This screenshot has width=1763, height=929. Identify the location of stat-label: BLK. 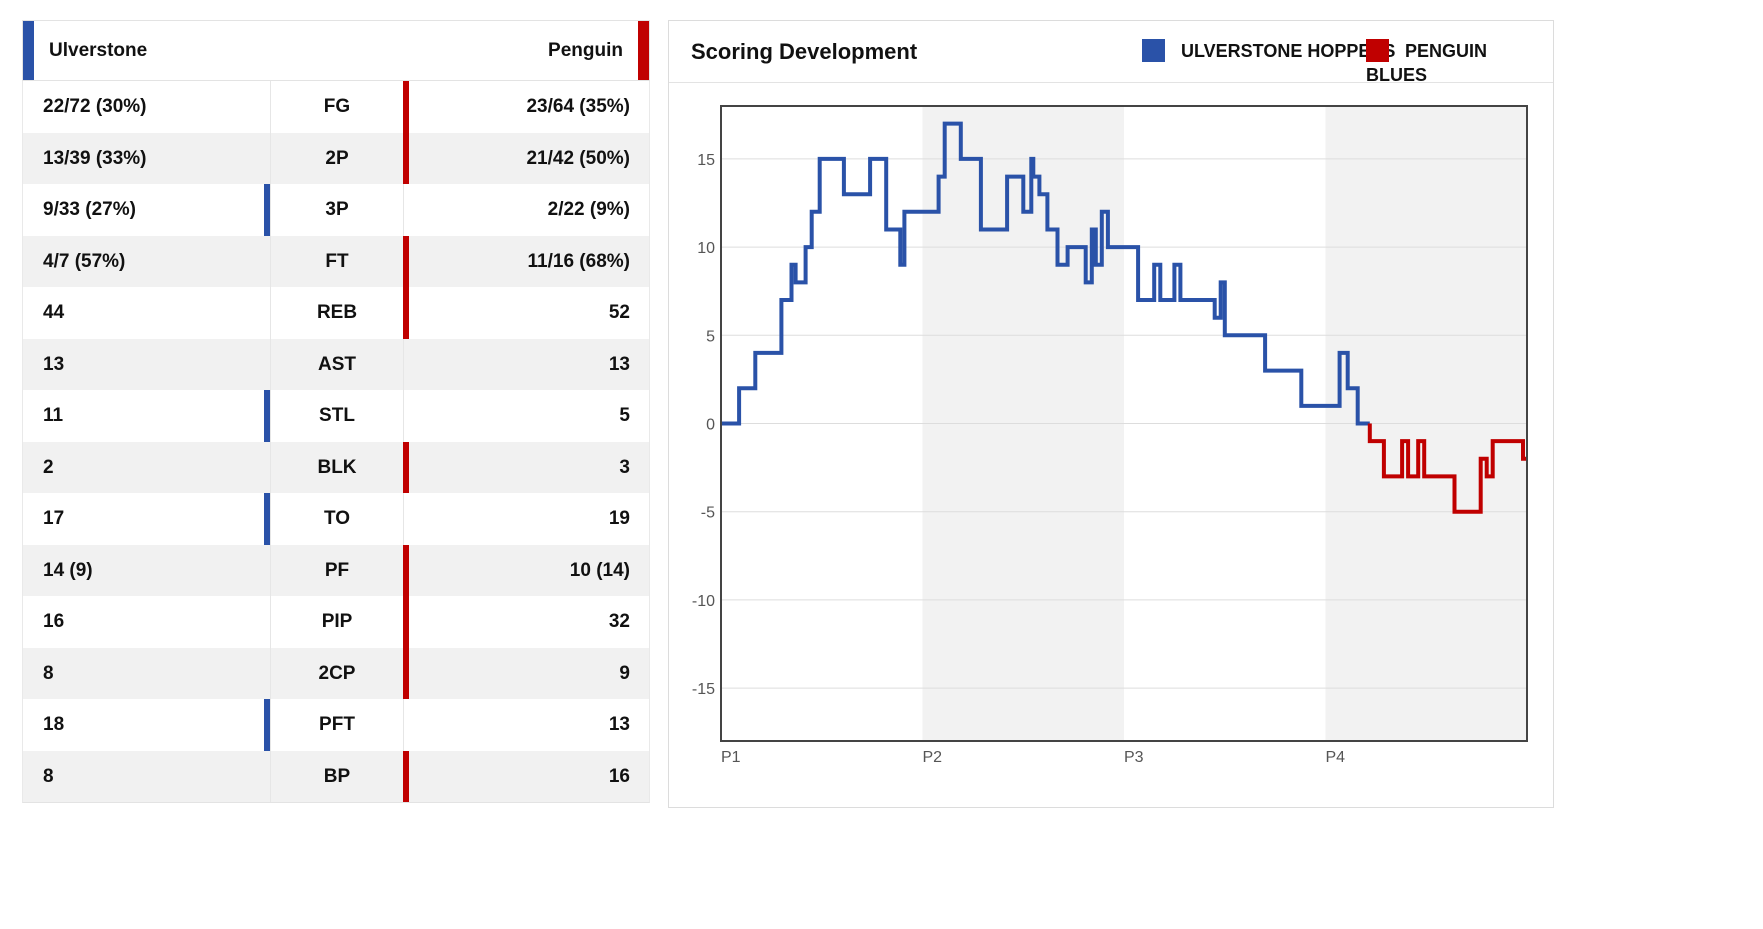
(337, 467).